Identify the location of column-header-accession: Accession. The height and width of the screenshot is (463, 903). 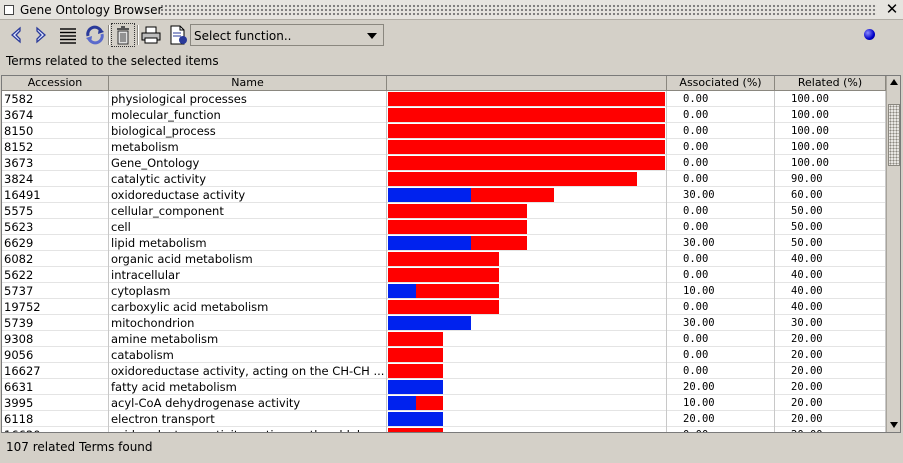
(55, 83).